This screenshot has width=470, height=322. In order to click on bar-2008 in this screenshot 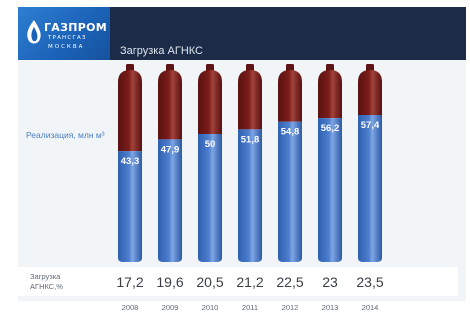, I will do `click(130, 206)`.